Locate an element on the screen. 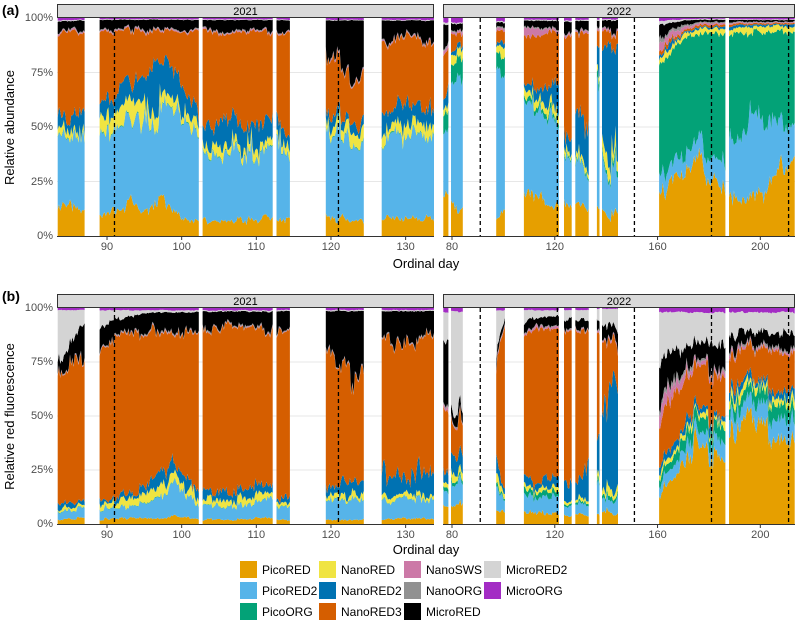  legend-swatch-MicroORG is located at coordinates (492, 590).